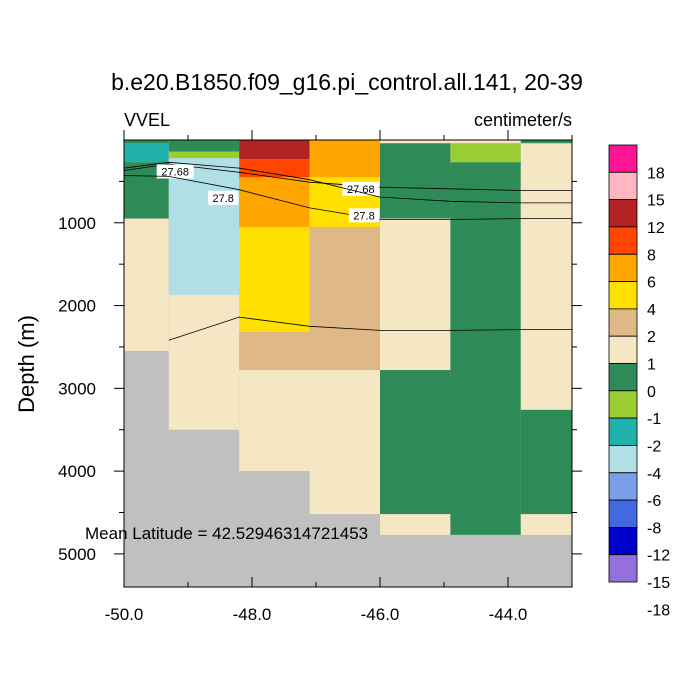 The width and height of the screenshot is (700, 700). I want to click on variable-label: VVEL, so click(147, 120).